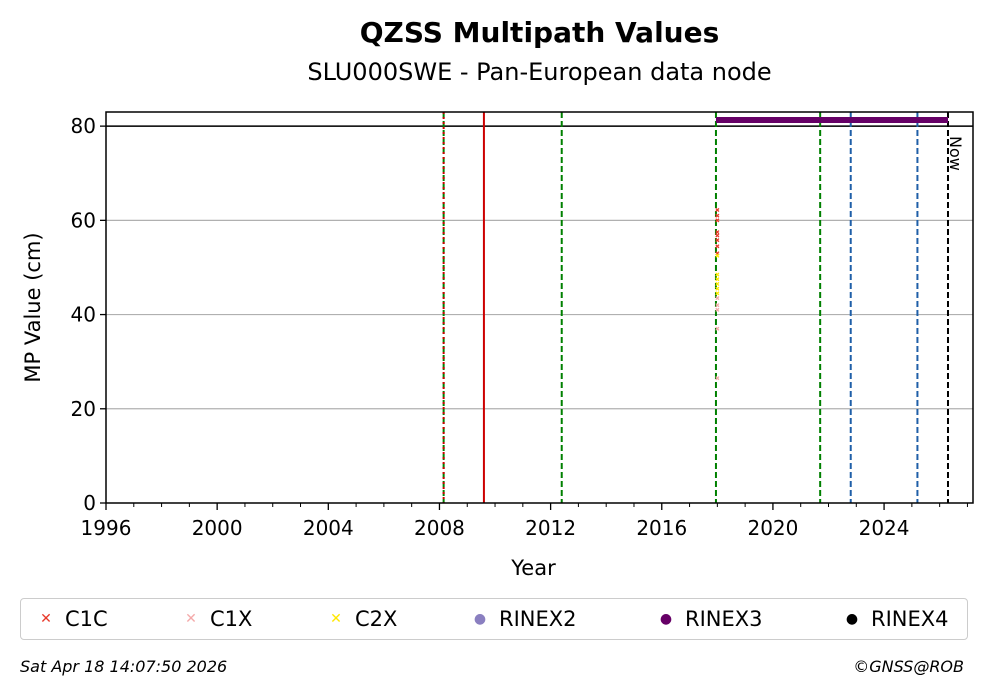 This screenshot has width=992, height=699. What do you see at coordinates (724, 619) in the screenshot?
I see `legend-label-rinex3: RINEX3` at bounding box center [724, 619].